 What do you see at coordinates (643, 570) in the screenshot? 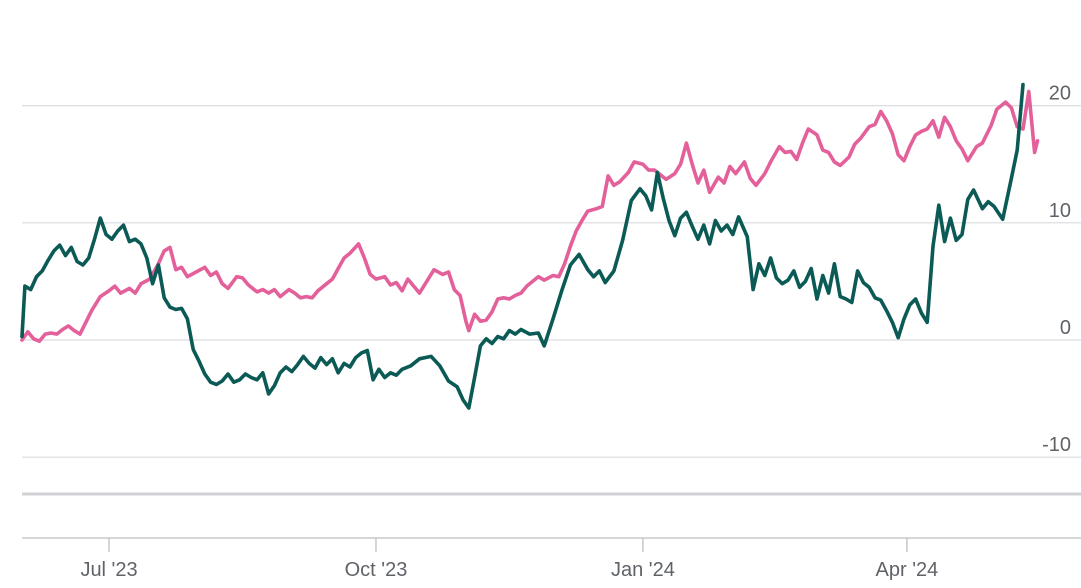
I see `x-tick-label: Jan '24` at bounding box center [643, 570].